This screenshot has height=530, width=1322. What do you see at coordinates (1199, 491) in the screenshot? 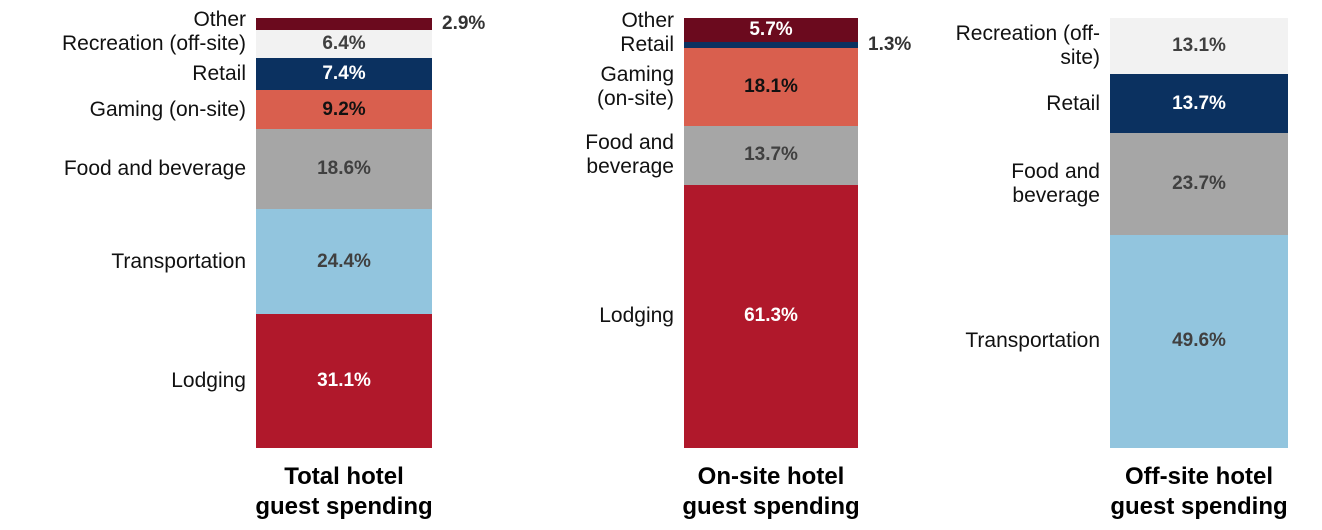
I see `chart-title: Off-site hotel guest spending` at bounding box center [1199, 491].